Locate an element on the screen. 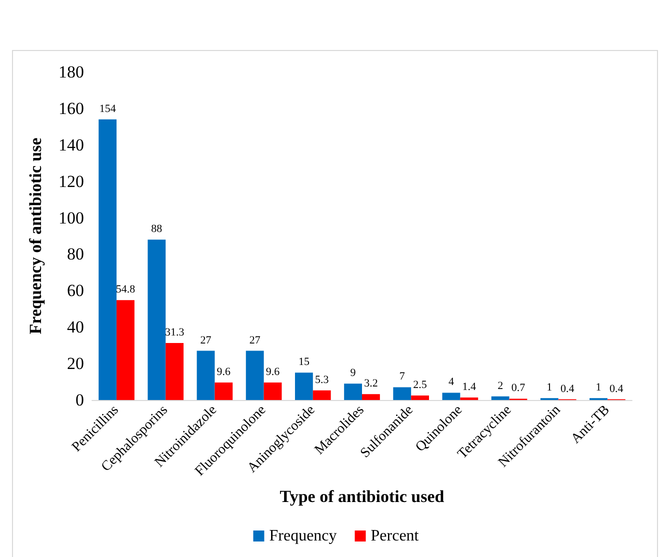  data-label: 15 is located at coordinates (304, 362).